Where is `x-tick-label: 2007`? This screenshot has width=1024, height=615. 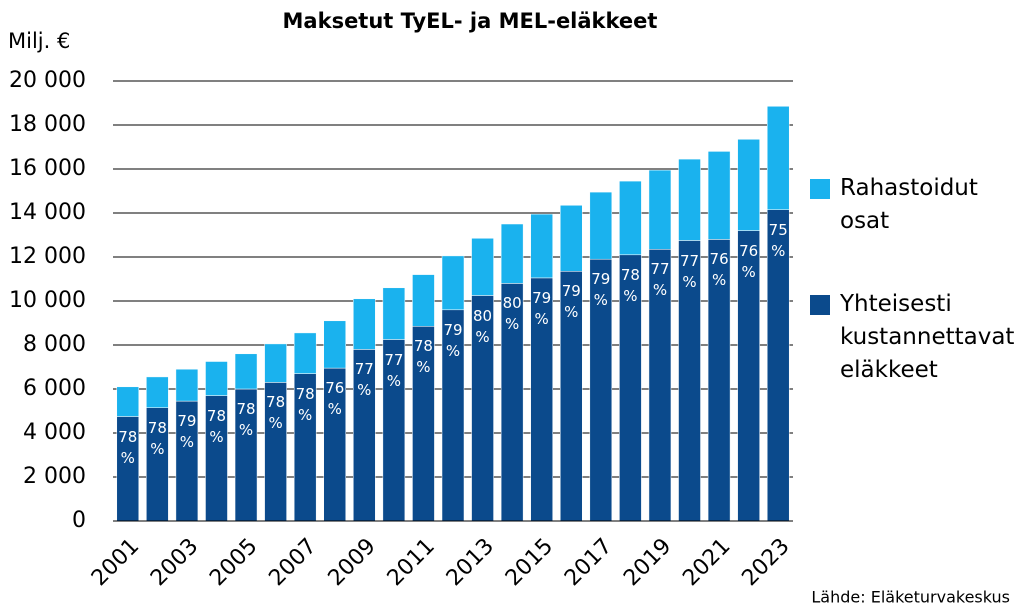 x-tick-label: 2007 is located at coordinates (292, 562).